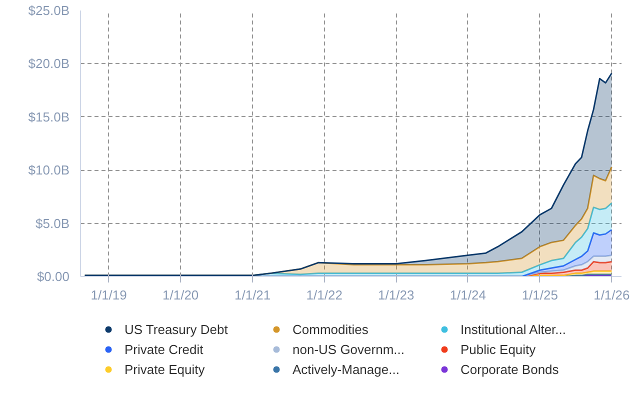 The width and height of the screenshot is (631, 397). I want to click on y-tick-label: $5.0B, so click(53, 223).